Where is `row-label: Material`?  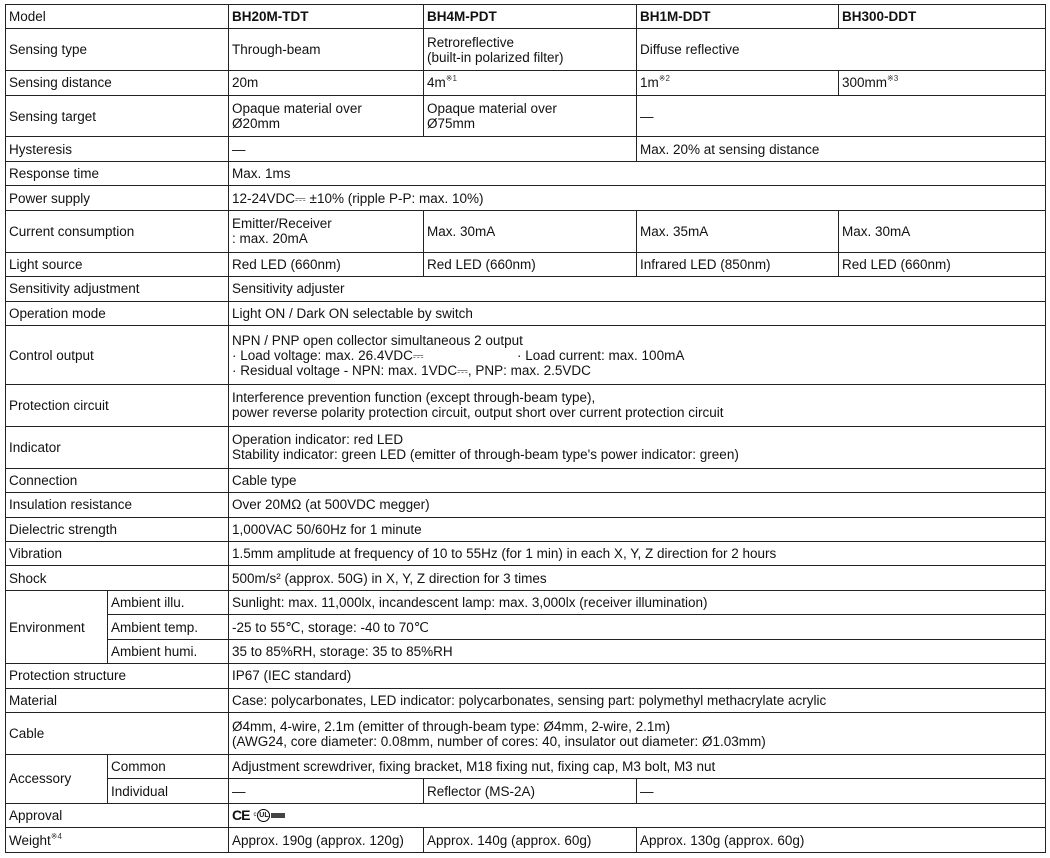
row-label: Material is located at coordinates (117, 700).